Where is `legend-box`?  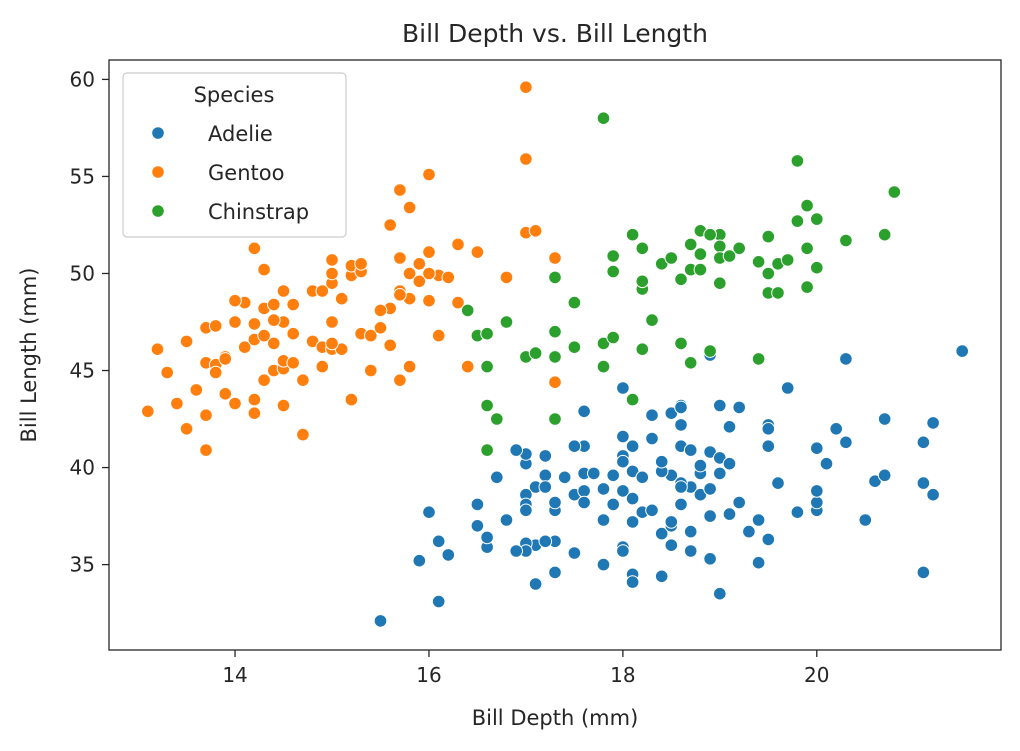
legend-box is located at coordinates (234, 155).